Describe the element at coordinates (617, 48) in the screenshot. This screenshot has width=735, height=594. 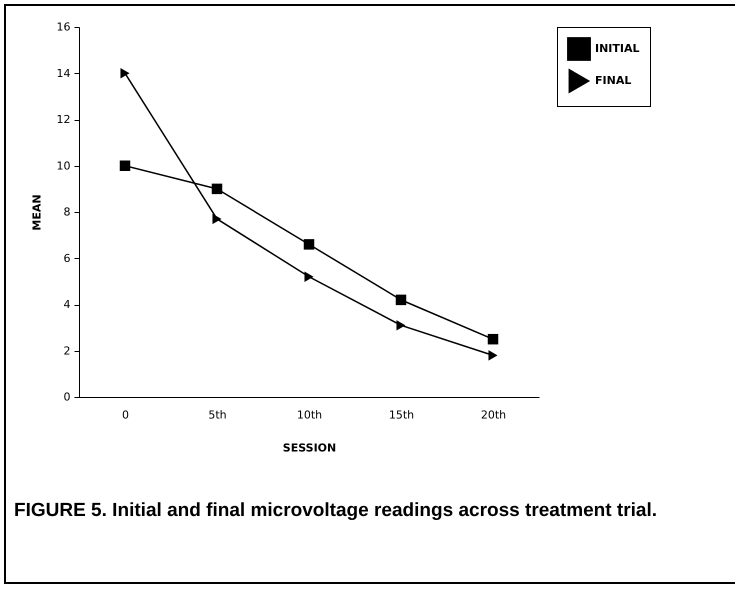
I see `legend-label: INITIAL` at that location.